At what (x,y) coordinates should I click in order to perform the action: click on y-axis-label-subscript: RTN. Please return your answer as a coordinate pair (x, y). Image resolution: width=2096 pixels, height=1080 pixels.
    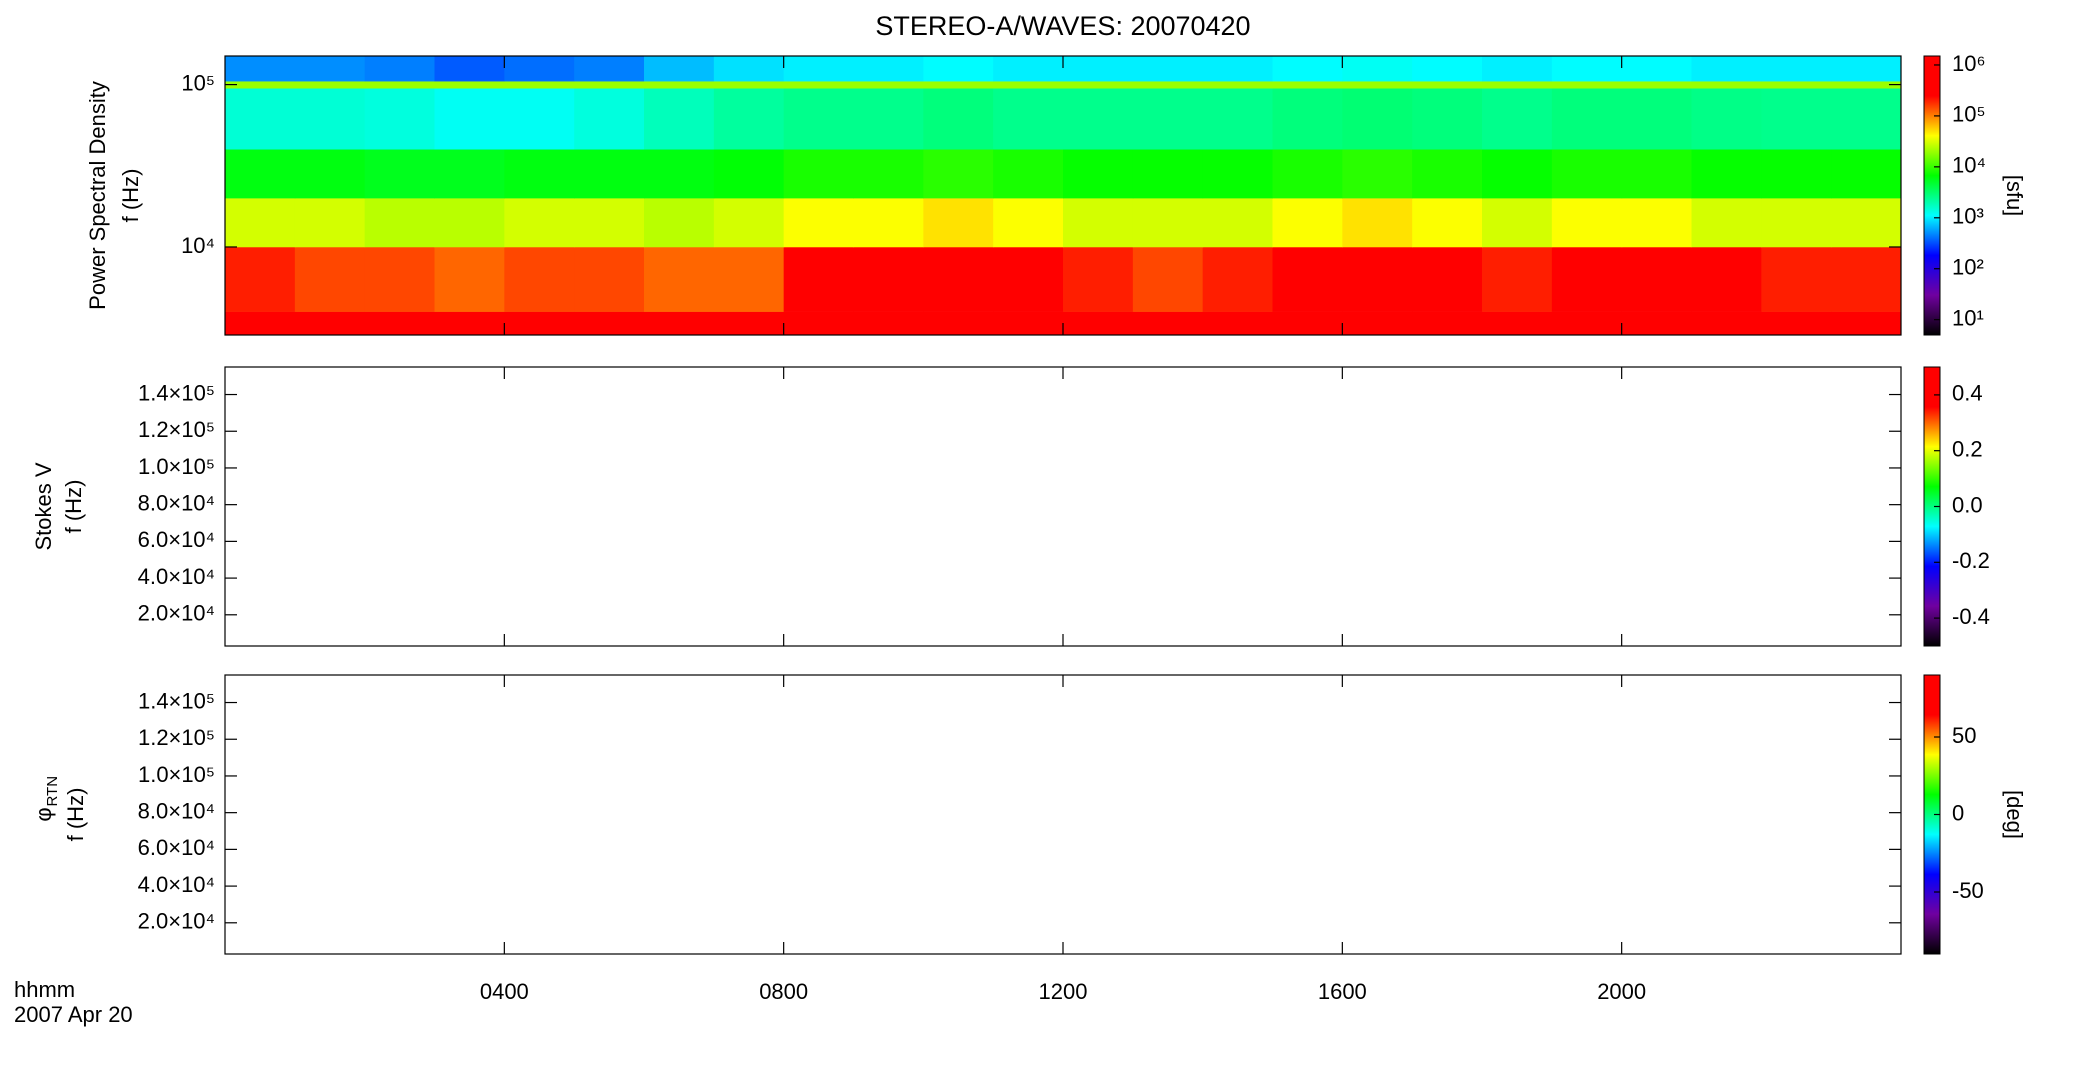
    Looking at the image, I should click on (52, 791).